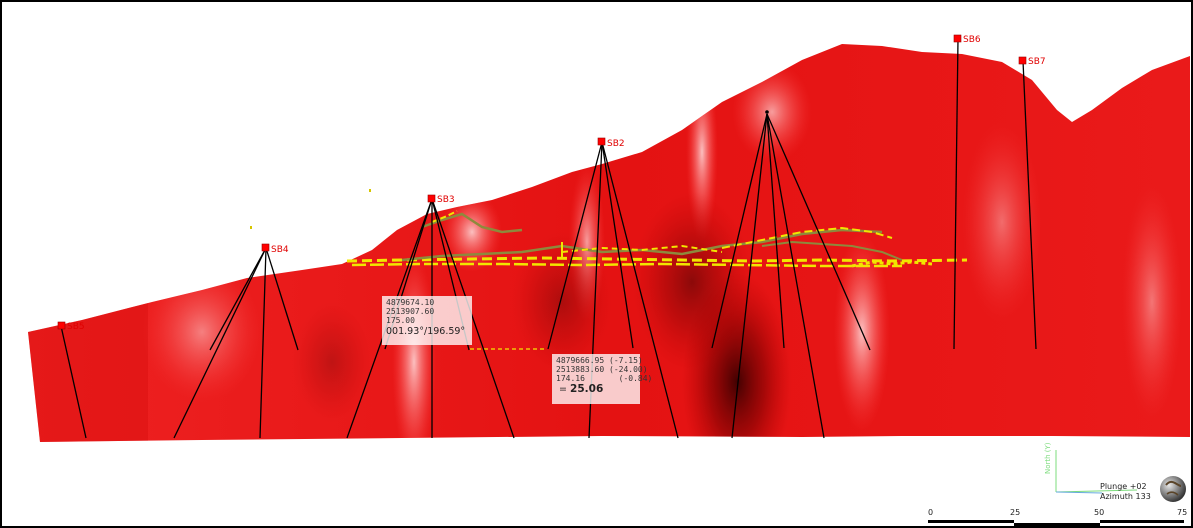 This screenshot has width=1193, height=528. Describe the element at coordinates (1182, 512) in the screenshot. I see `scale-tick-75: 75` at that location.